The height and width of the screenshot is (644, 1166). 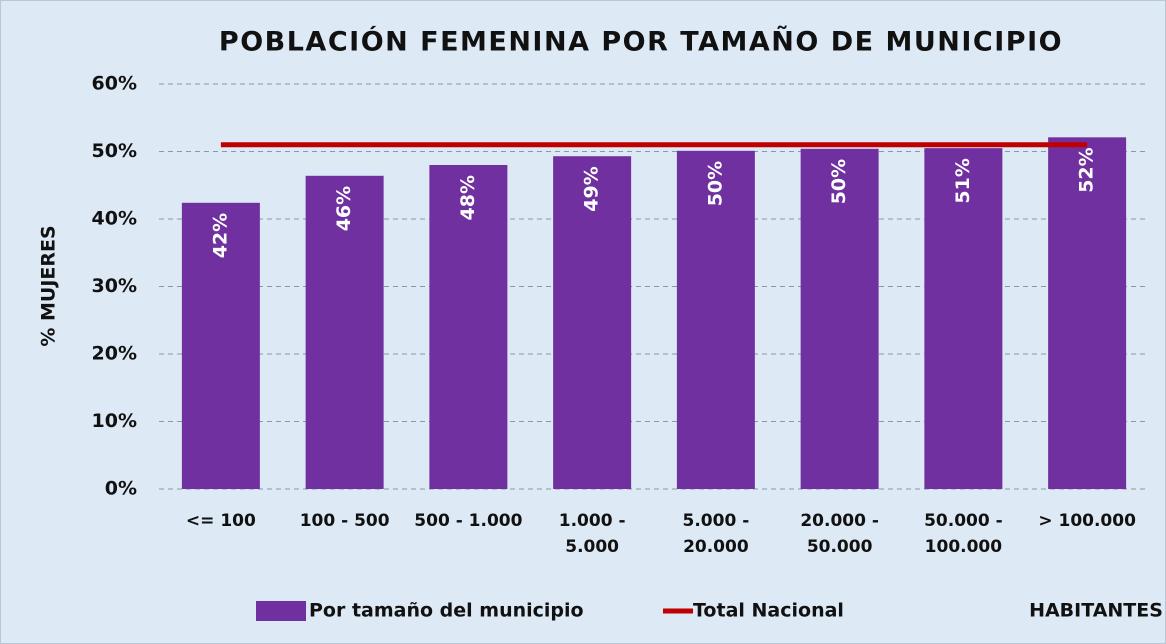 I want to click on x-tick-label: 100 - 500, so click(x=344, y=521).